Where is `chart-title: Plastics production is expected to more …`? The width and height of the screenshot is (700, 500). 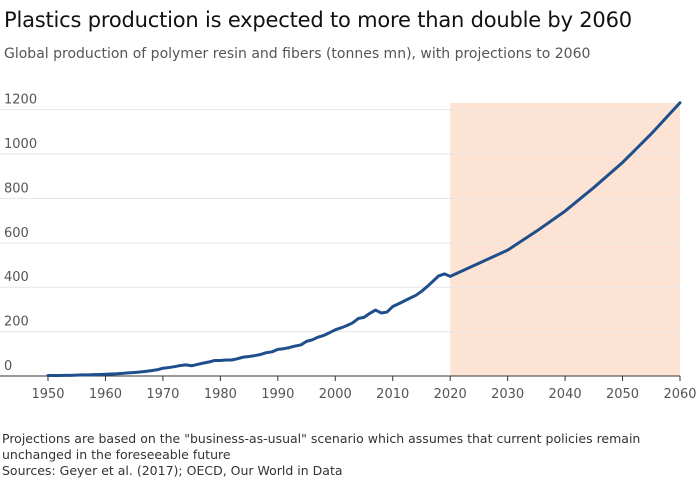
chart-title: Plastics production is expected to more … is located at coordinates (318, 20).